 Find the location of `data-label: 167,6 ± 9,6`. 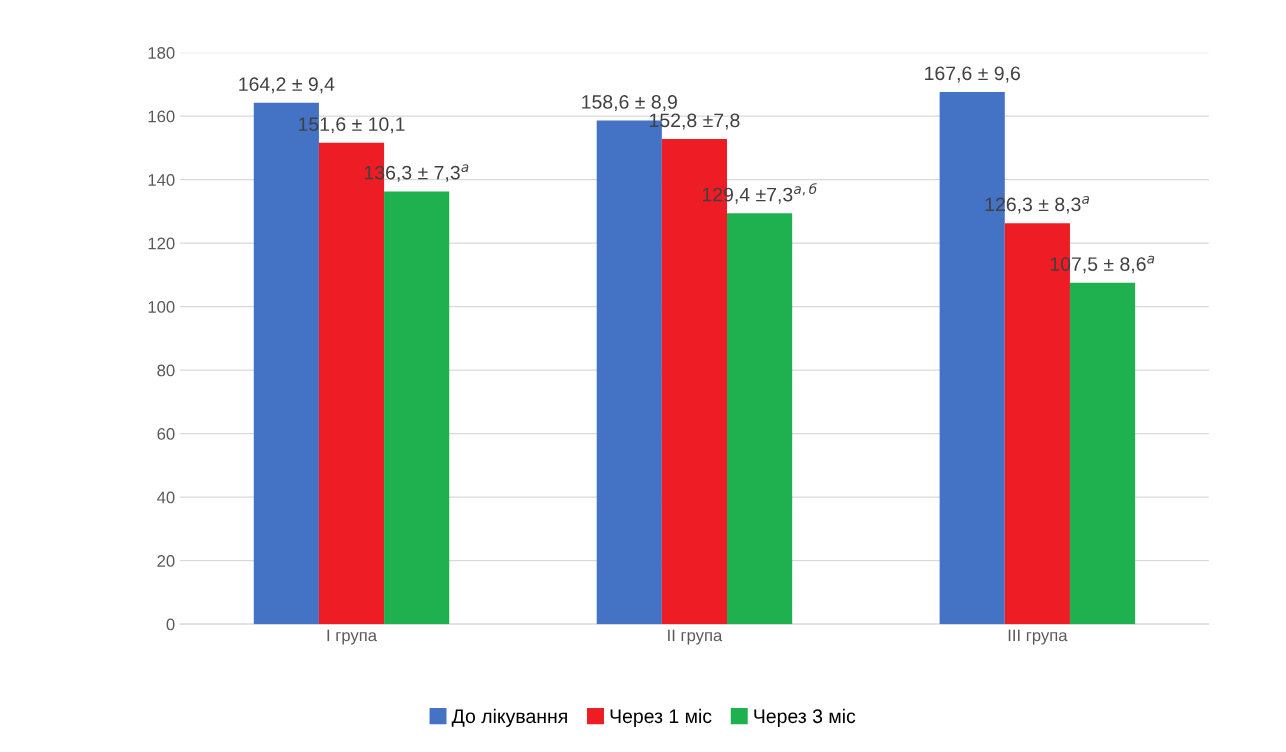

data-label: 167,6 ± 9,6 is located at coordinates (972, 74).